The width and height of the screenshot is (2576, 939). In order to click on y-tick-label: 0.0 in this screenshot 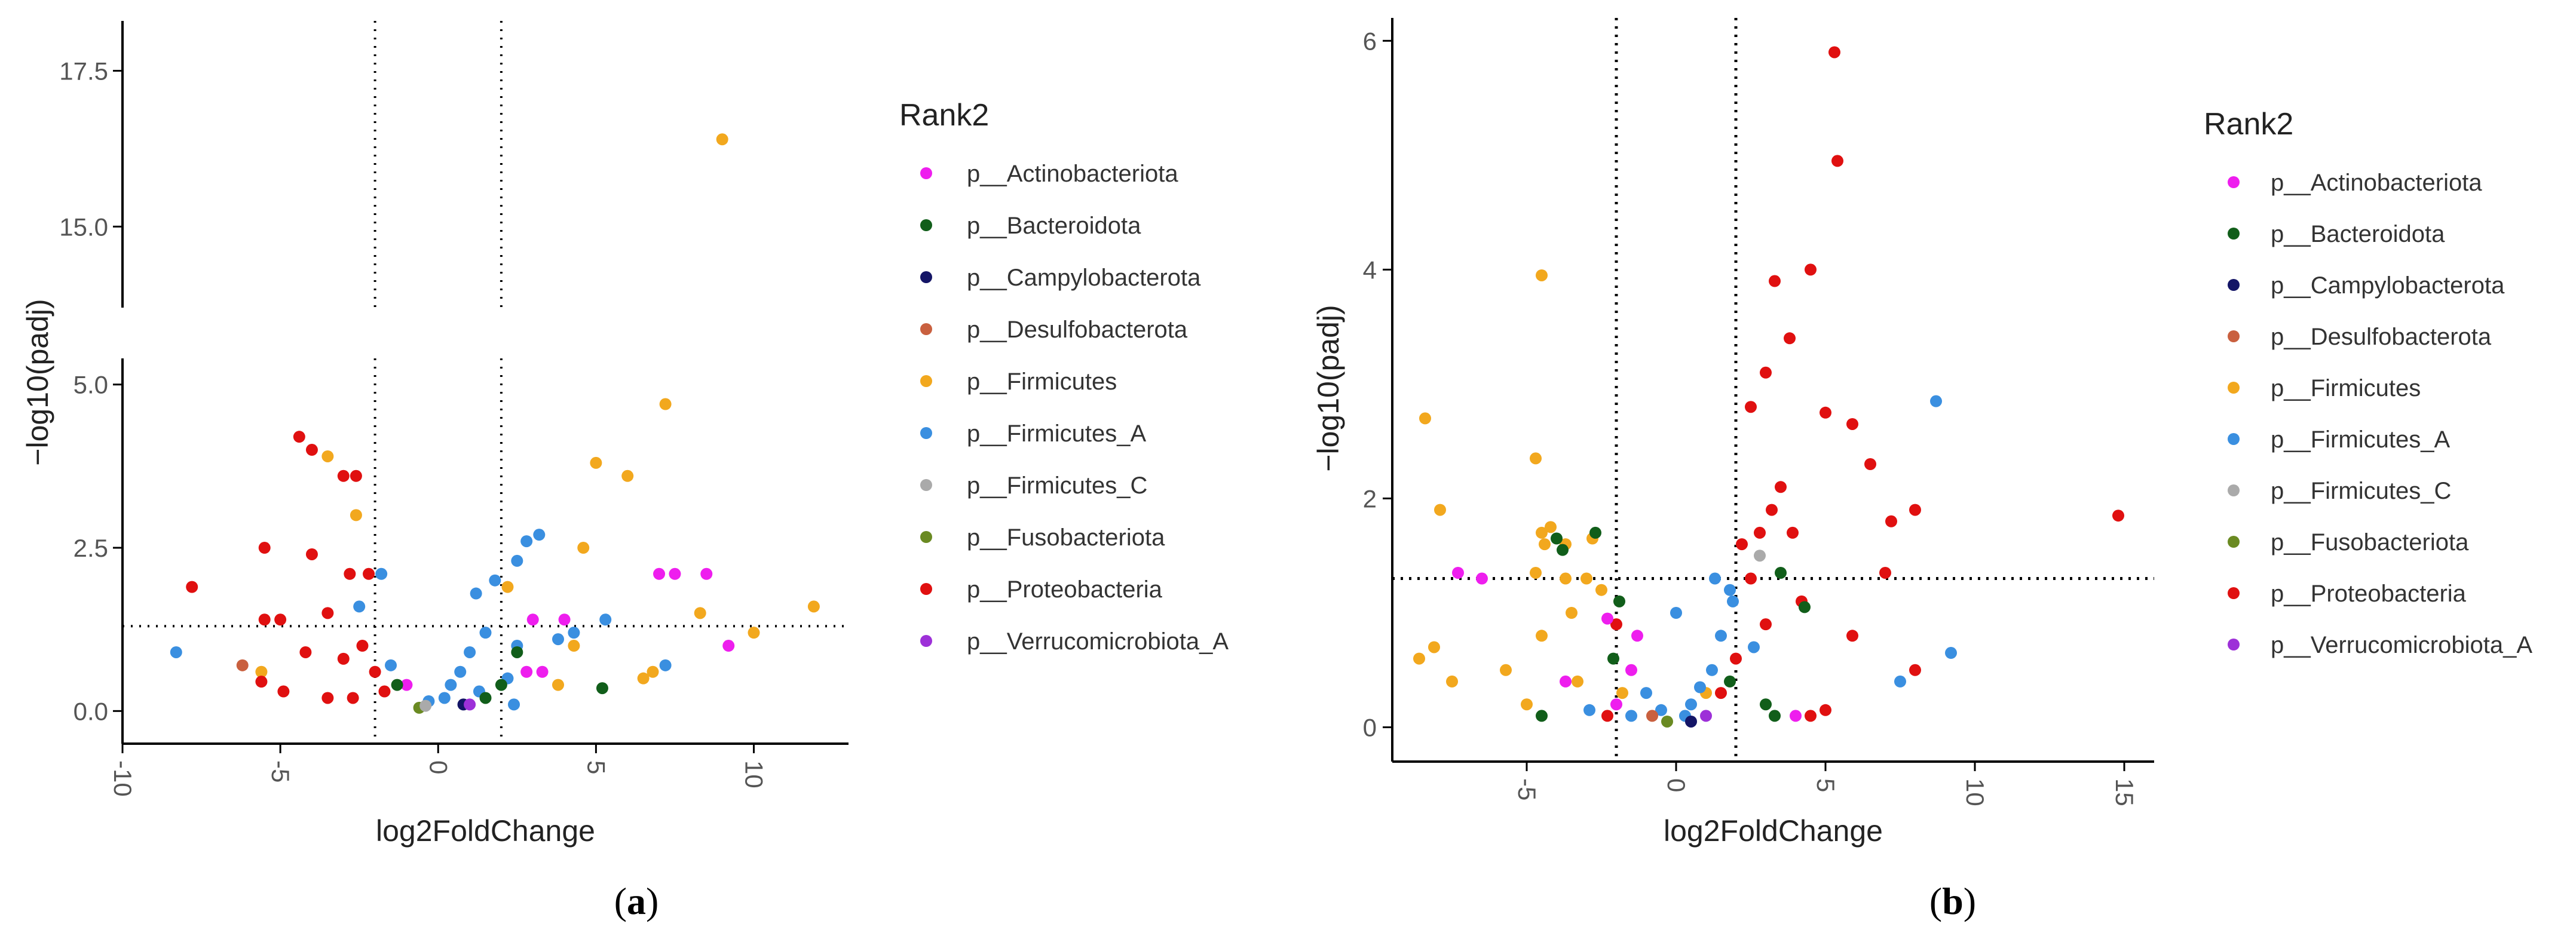, I will do `click(91, 711)`.